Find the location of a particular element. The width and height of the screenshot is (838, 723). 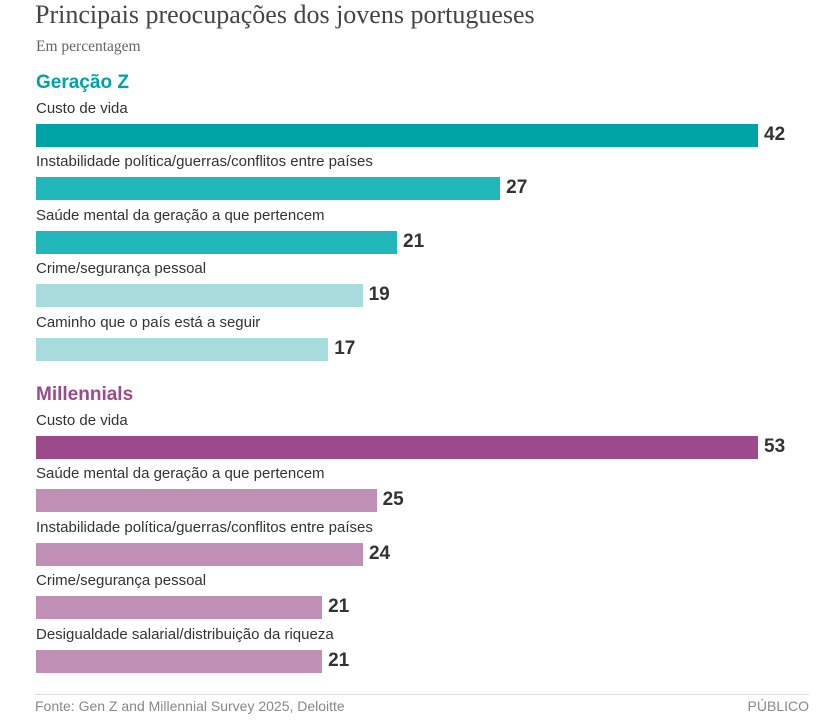

brand-logo: PÚBLICO is located at coordinates (778, 706).